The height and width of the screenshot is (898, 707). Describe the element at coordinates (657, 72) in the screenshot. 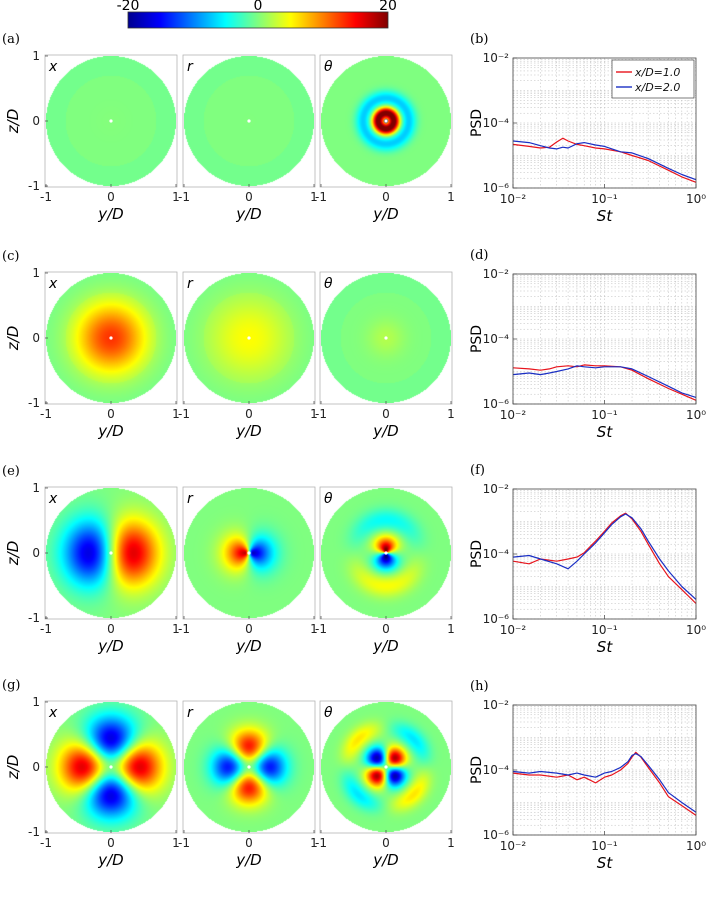

I see `legend-entry: x/D=1.0` at that location.